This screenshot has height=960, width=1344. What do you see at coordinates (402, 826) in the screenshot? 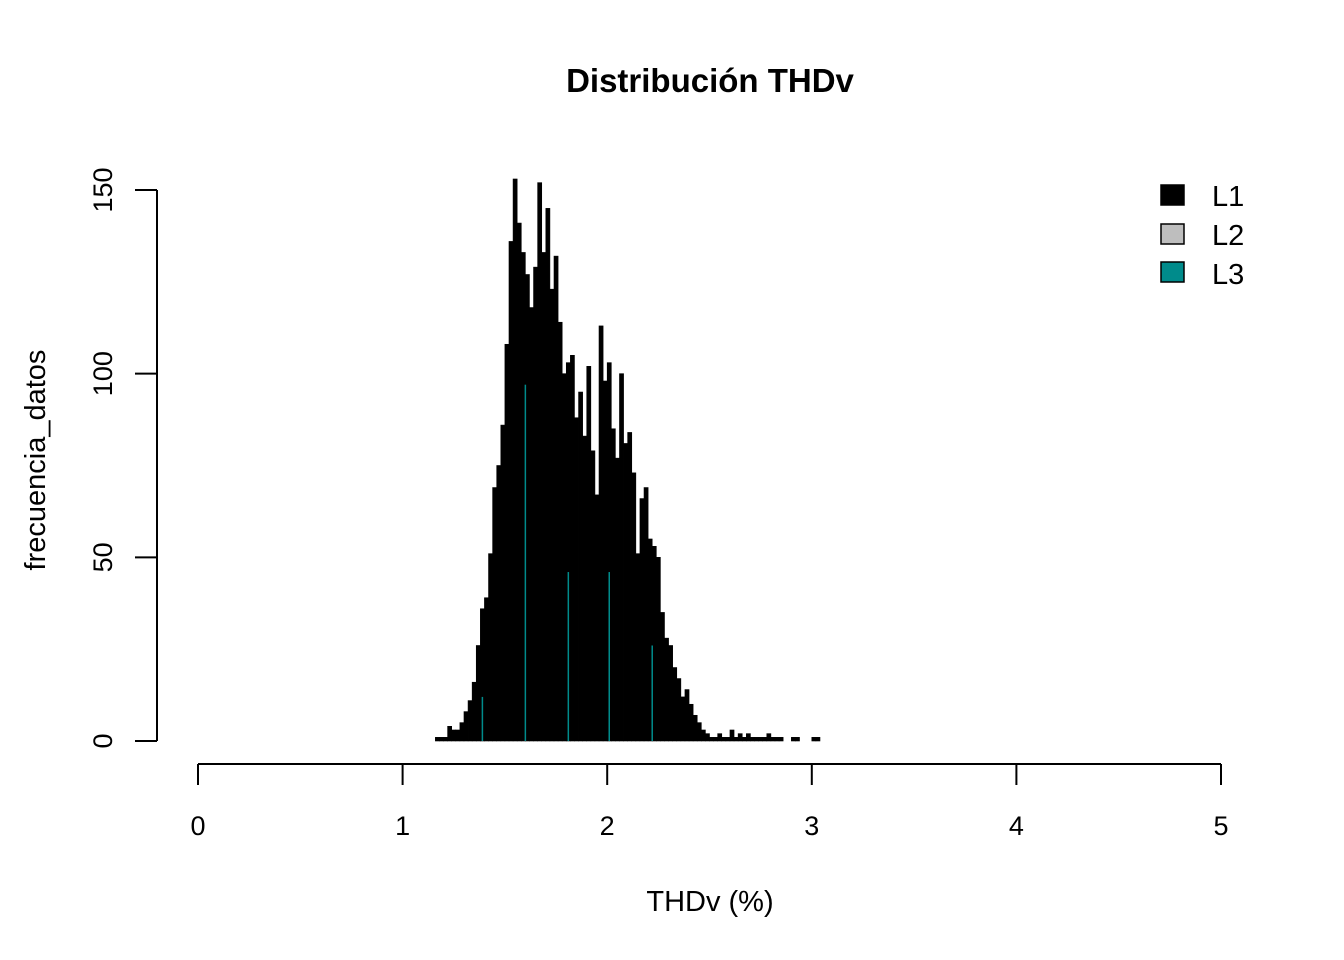
I see `x-tick-label-1: 1` at bounding box center [402, 826].